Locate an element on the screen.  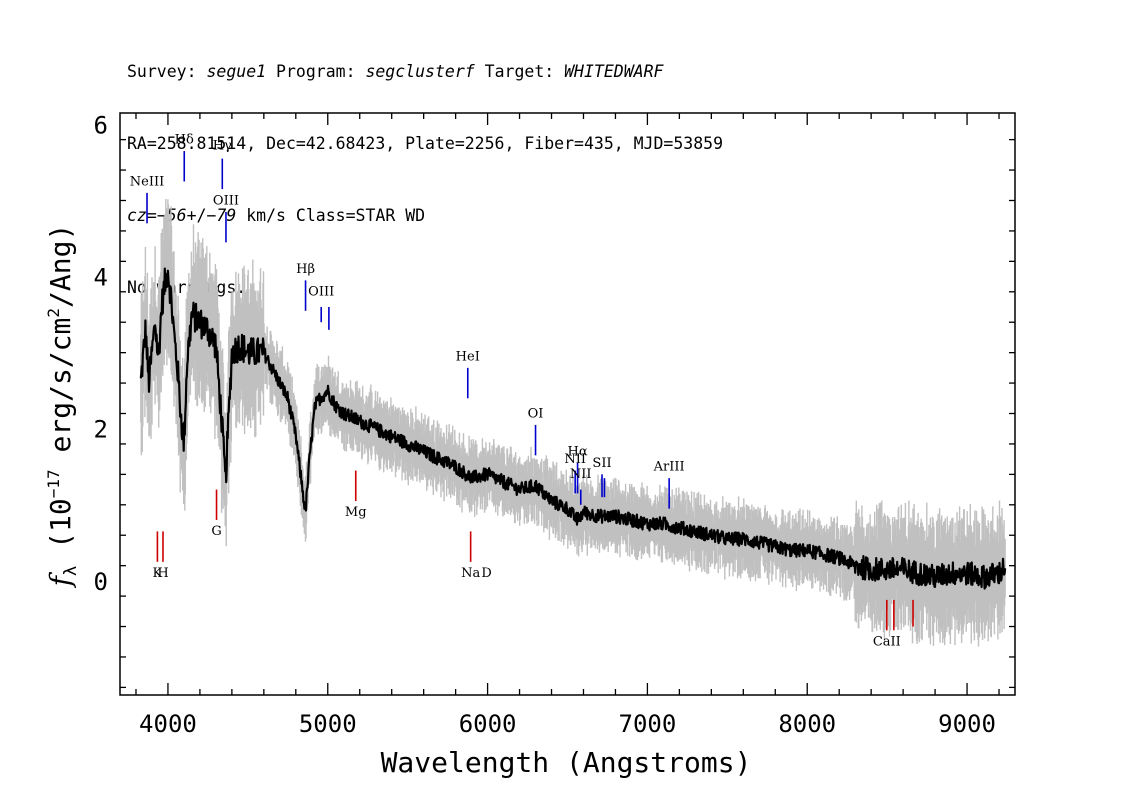
absorption-line-label: Mg is located at coordinates (356, 512).